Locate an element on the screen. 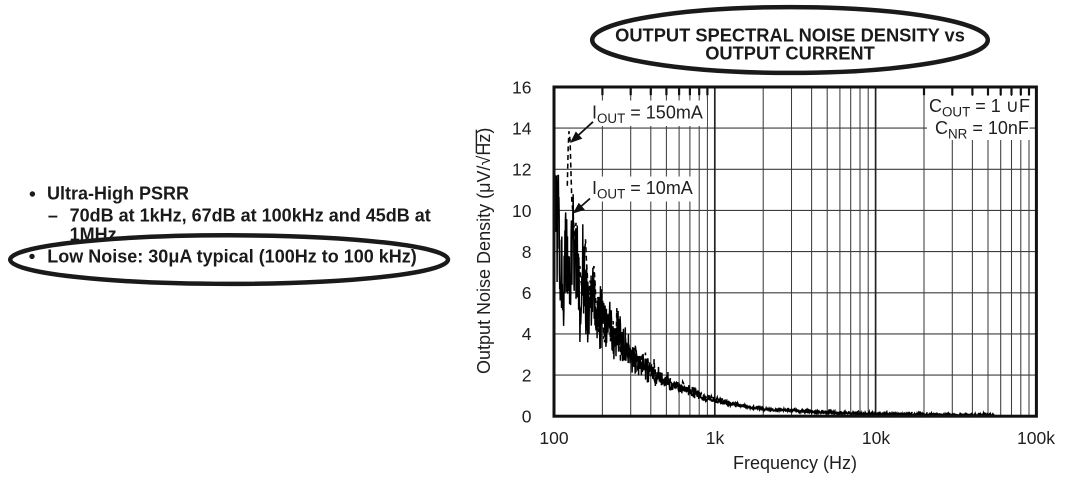 This screenshot has height=484, width=1065. svg-text: 16 is located at coordinates (521, 87).